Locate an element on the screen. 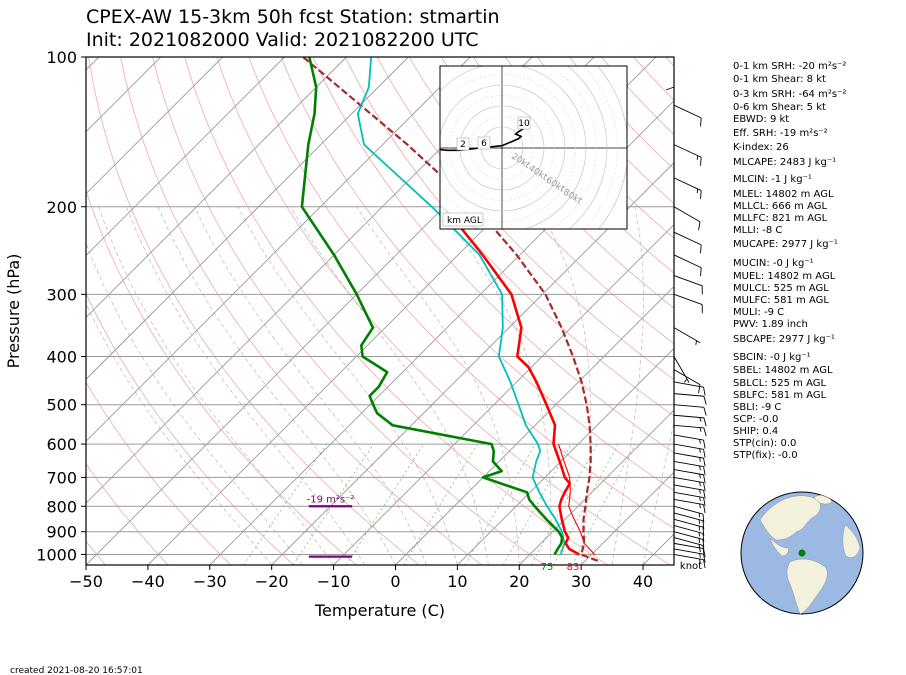  inflow-label: -19 m²s⁻² is located at coordinates (331, 499).